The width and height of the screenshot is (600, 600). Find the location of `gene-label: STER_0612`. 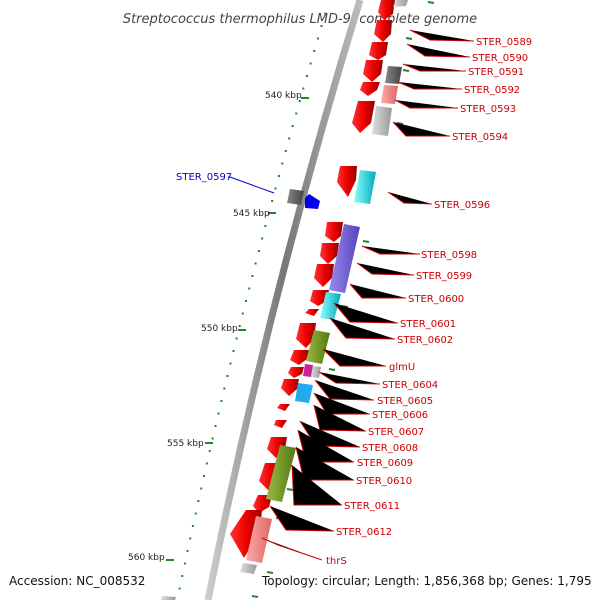

gene-label: STER_0612 is located at coordinates (364, 532).